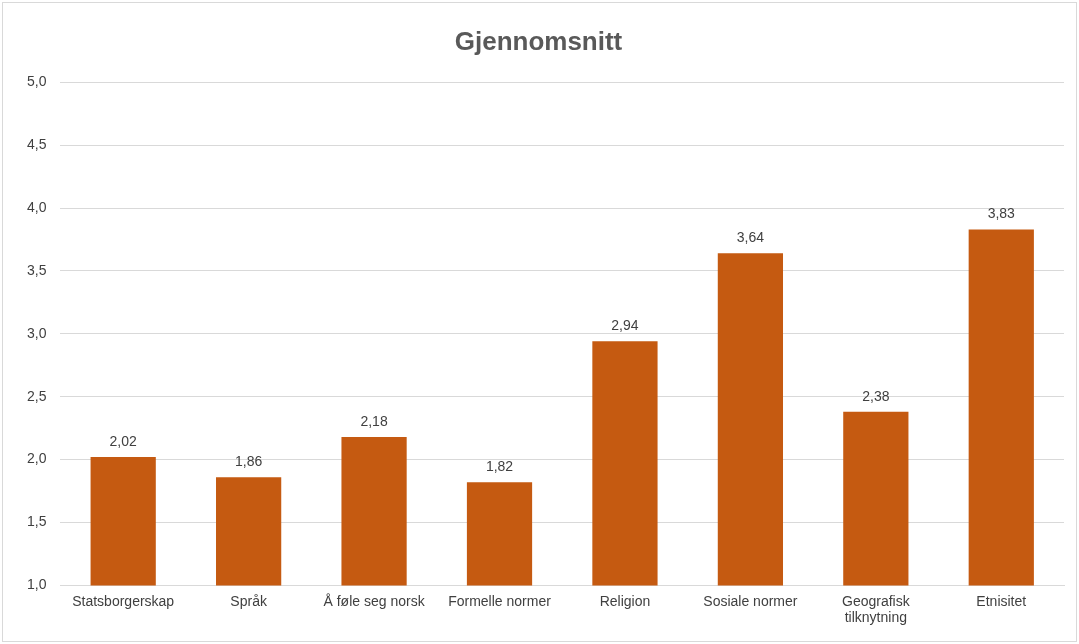 The image size is (1079, 644). Describe the element at coordinates (36, 206) in the screenshot. I see `y-tick-label: 4,0` at that location.